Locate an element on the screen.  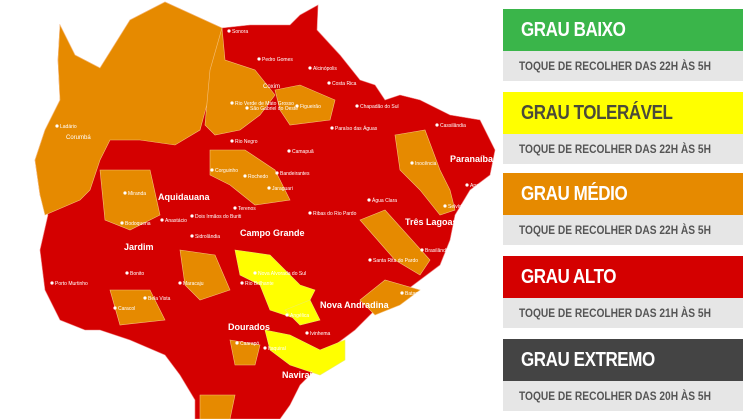
city-label: Figueirão is located at coordinates (310, 107).